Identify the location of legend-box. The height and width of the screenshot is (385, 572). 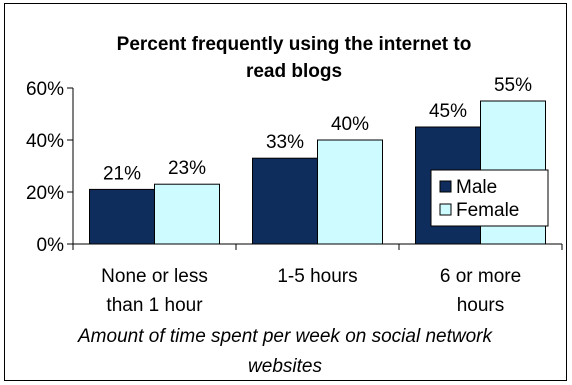
(489, 198).